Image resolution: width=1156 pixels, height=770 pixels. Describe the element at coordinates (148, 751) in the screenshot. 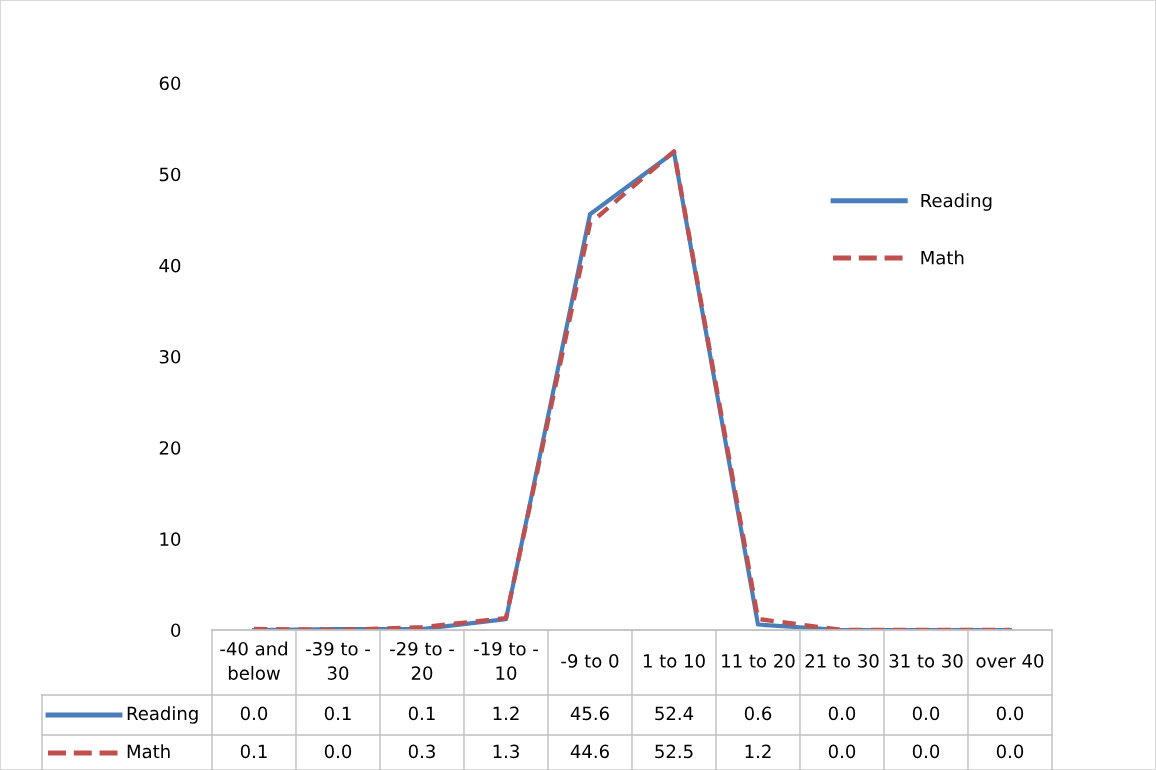

I see `text: Math` at that location.